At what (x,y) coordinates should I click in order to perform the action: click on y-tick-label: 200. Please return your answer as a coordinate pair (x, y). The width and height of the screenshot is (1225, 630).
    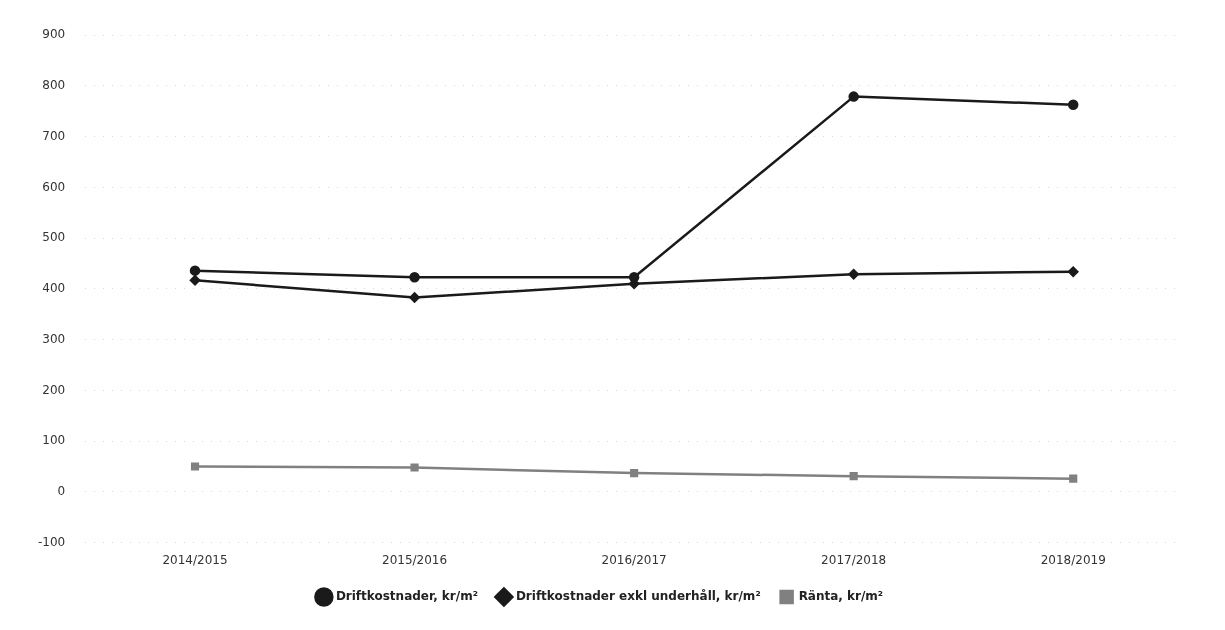
    Looking at the image, I should click on (54, 389).